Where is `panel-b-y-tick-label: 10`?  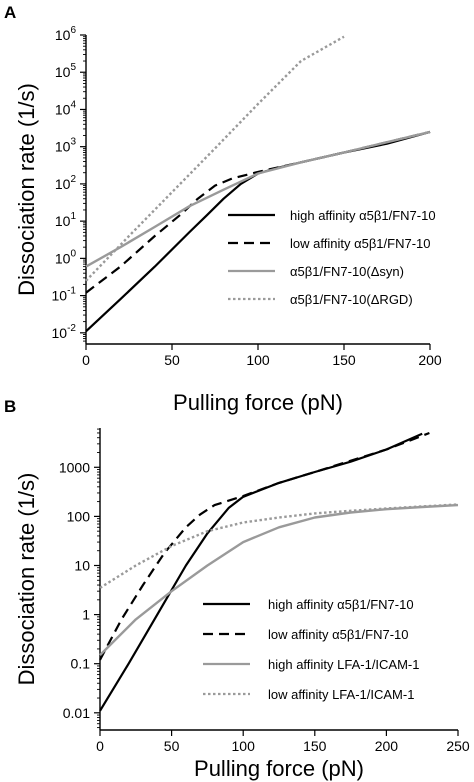
panel-b-y-tick-label: 10 is located at coordinates (82, 565).